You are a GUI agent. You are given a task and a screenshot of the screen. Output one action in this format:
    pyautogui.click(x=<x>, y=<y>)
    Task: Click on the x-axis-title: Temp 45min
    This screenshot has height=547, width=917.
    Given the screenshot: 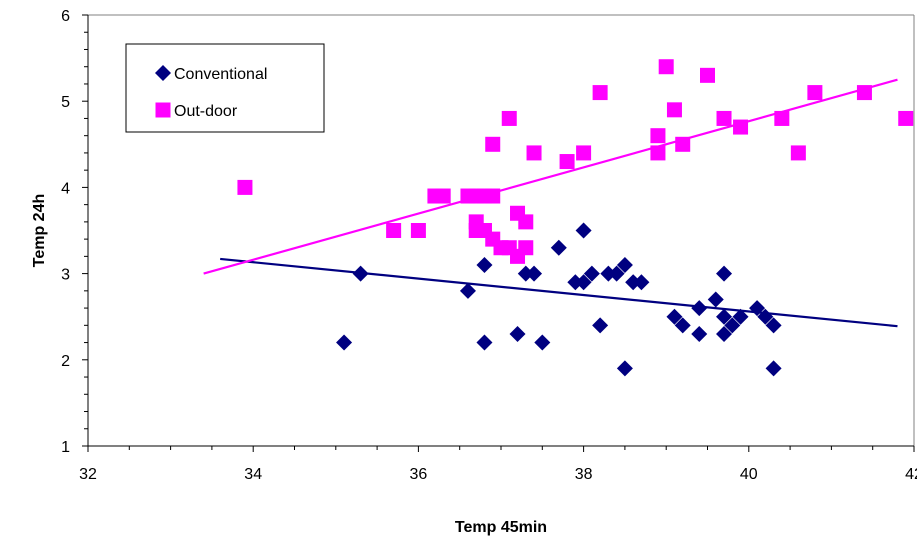 What is the action you would take?
    pyautogui.click(x=501, y=527)
    